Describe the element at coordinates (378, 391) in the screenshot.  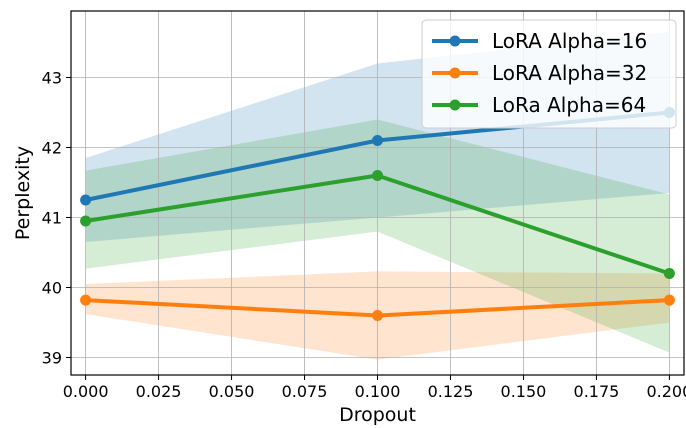
I see `x-tick-label-4: 0.100` at that location.